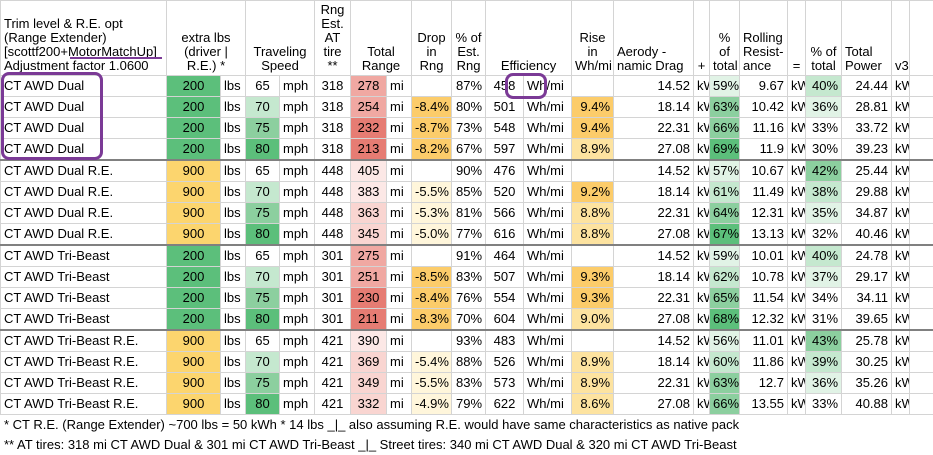 The width and height of the screenshot is (933, 455). Describe the element at coordinates (725, 150) in the screenshot. I see `cell-pct-total-aero: 69%` at that location.